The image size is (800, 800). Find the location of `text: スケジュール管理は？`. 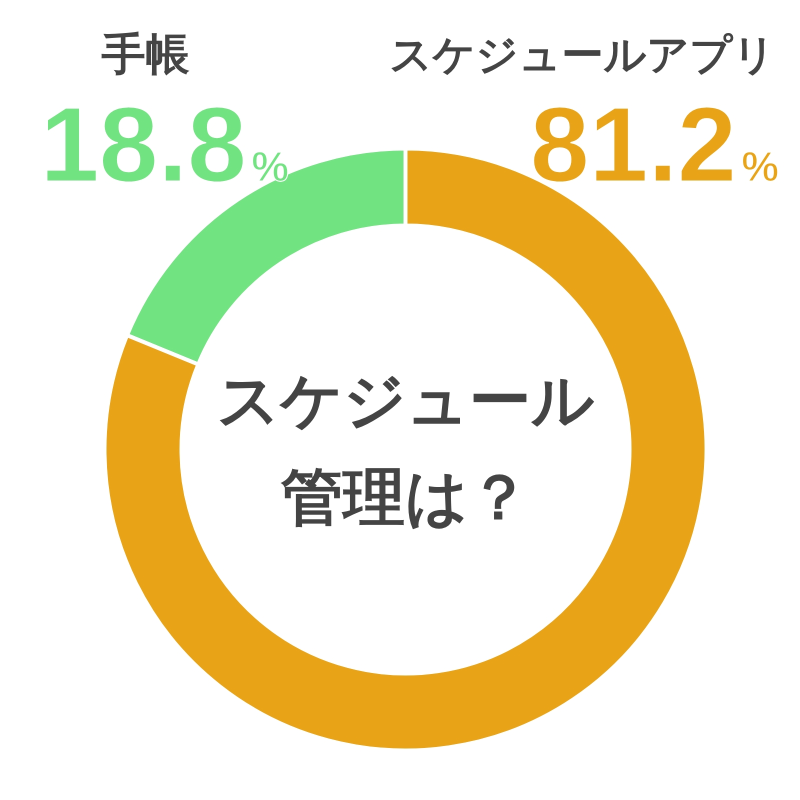

text: スケジュール管理は？ is located at coordinates (406, 449).